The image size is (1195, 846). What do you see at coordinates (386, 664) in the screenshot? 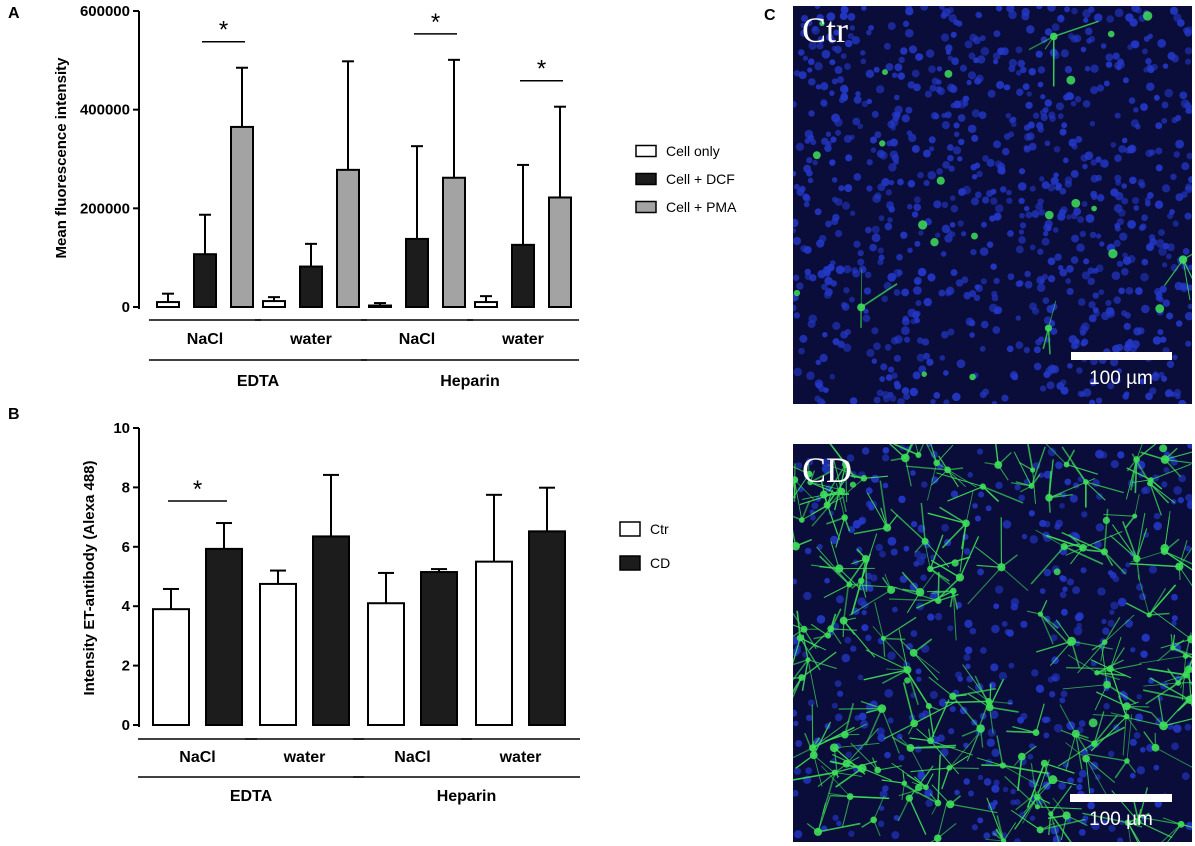
I see `chart-b-bar` at bounding box center [386, 664].